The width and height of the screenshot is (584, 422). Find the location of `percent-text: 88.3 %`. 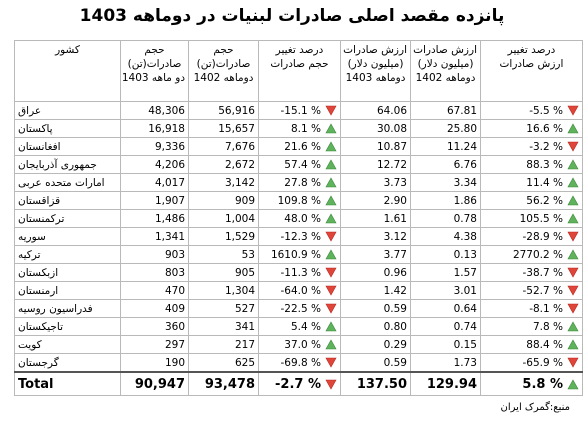

percent-text: 88.3 % is located at coordinates (544, 164).